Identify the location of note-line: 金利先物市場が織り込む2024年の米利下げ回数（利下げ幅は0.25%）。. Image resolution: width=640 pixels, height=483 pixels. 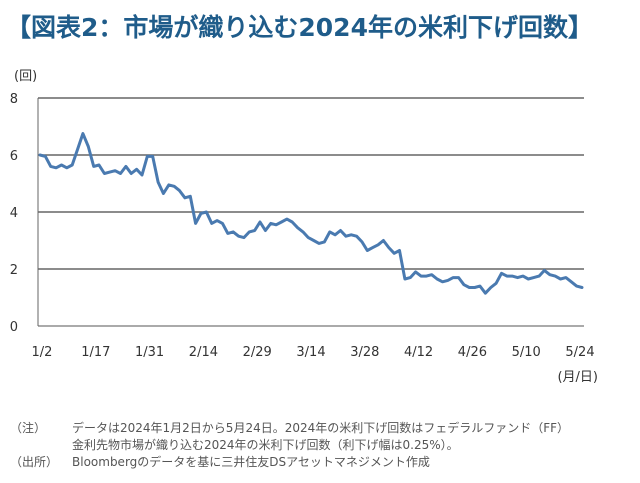
(265, 445).